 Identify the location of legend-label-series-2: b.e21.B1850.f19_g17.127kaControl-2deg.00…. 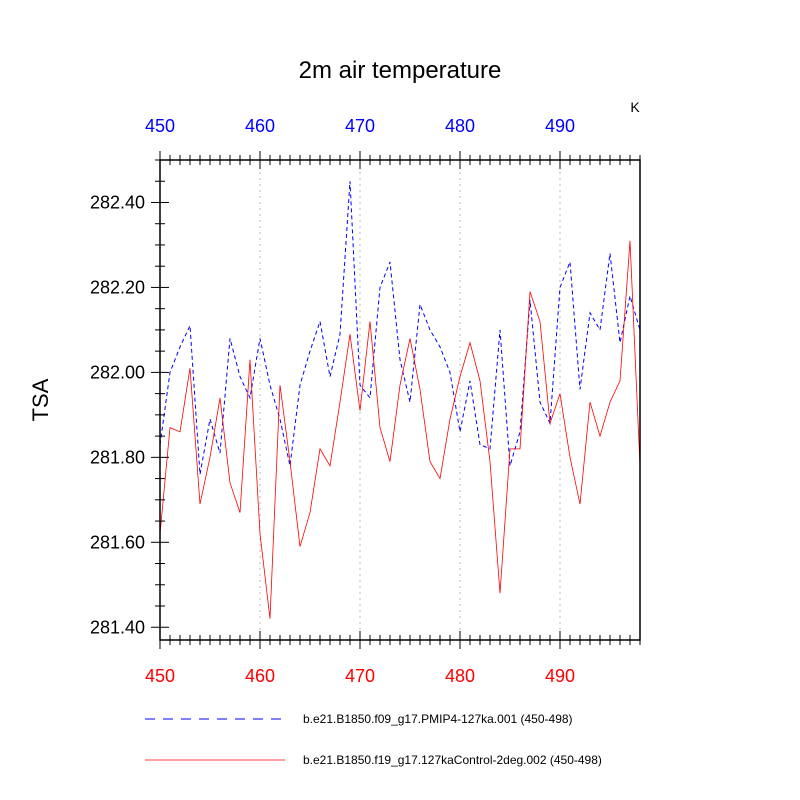
(452, 760).